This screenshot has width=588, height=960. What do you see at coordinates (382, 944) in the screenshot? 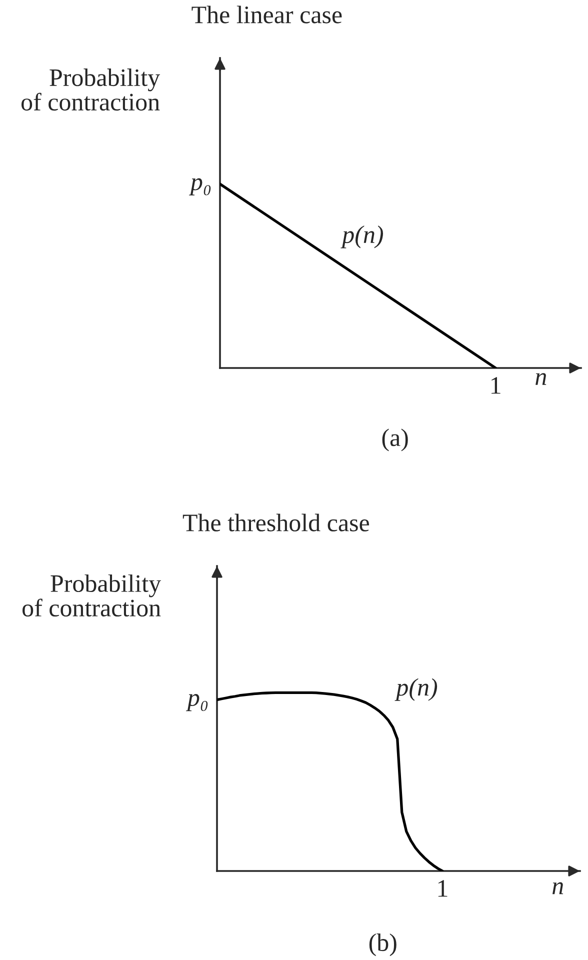
I see `text: (b)` at bounding box center [382, 944].